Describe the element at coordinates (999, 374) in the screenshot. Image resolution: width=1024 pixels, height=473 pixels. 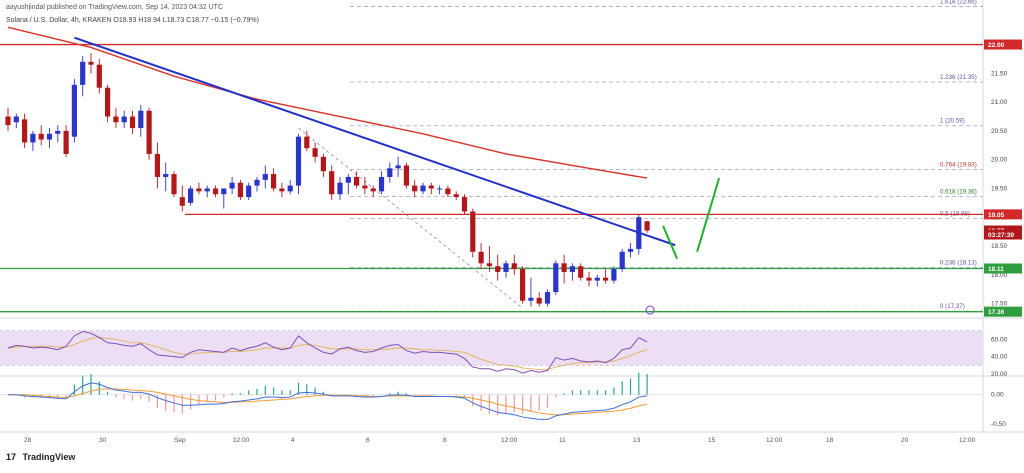
I see `rsi-y-tick: 20.00` at that location.